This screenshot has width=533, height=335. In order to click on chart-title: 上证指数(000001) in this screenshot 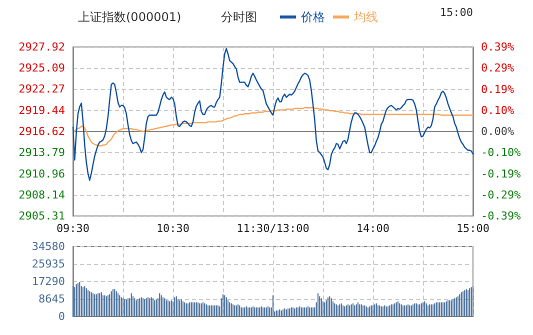, I will do `click(130, 17)`.